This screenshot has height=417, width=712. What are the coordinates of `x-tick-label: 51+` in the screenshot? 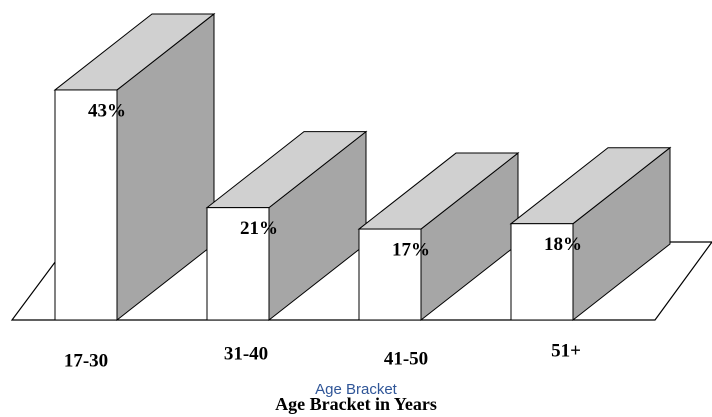 It's located at (566, 350).